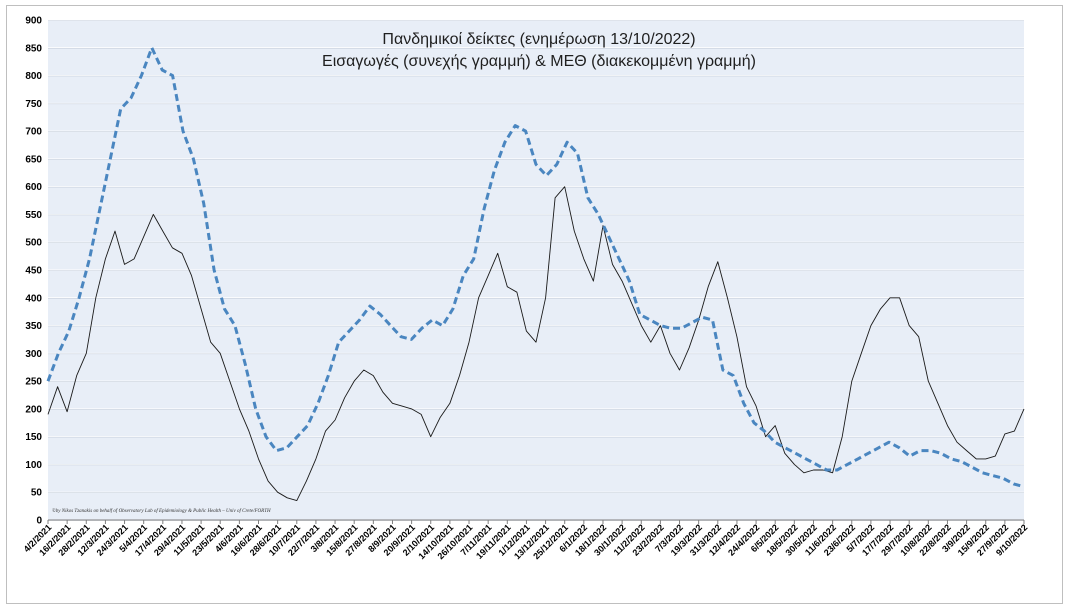 This screenshot has height=610, width=1071. Describe the element at coordinates (33, 354) in the screenshot. I see `y-tick-label: 300` at that location.